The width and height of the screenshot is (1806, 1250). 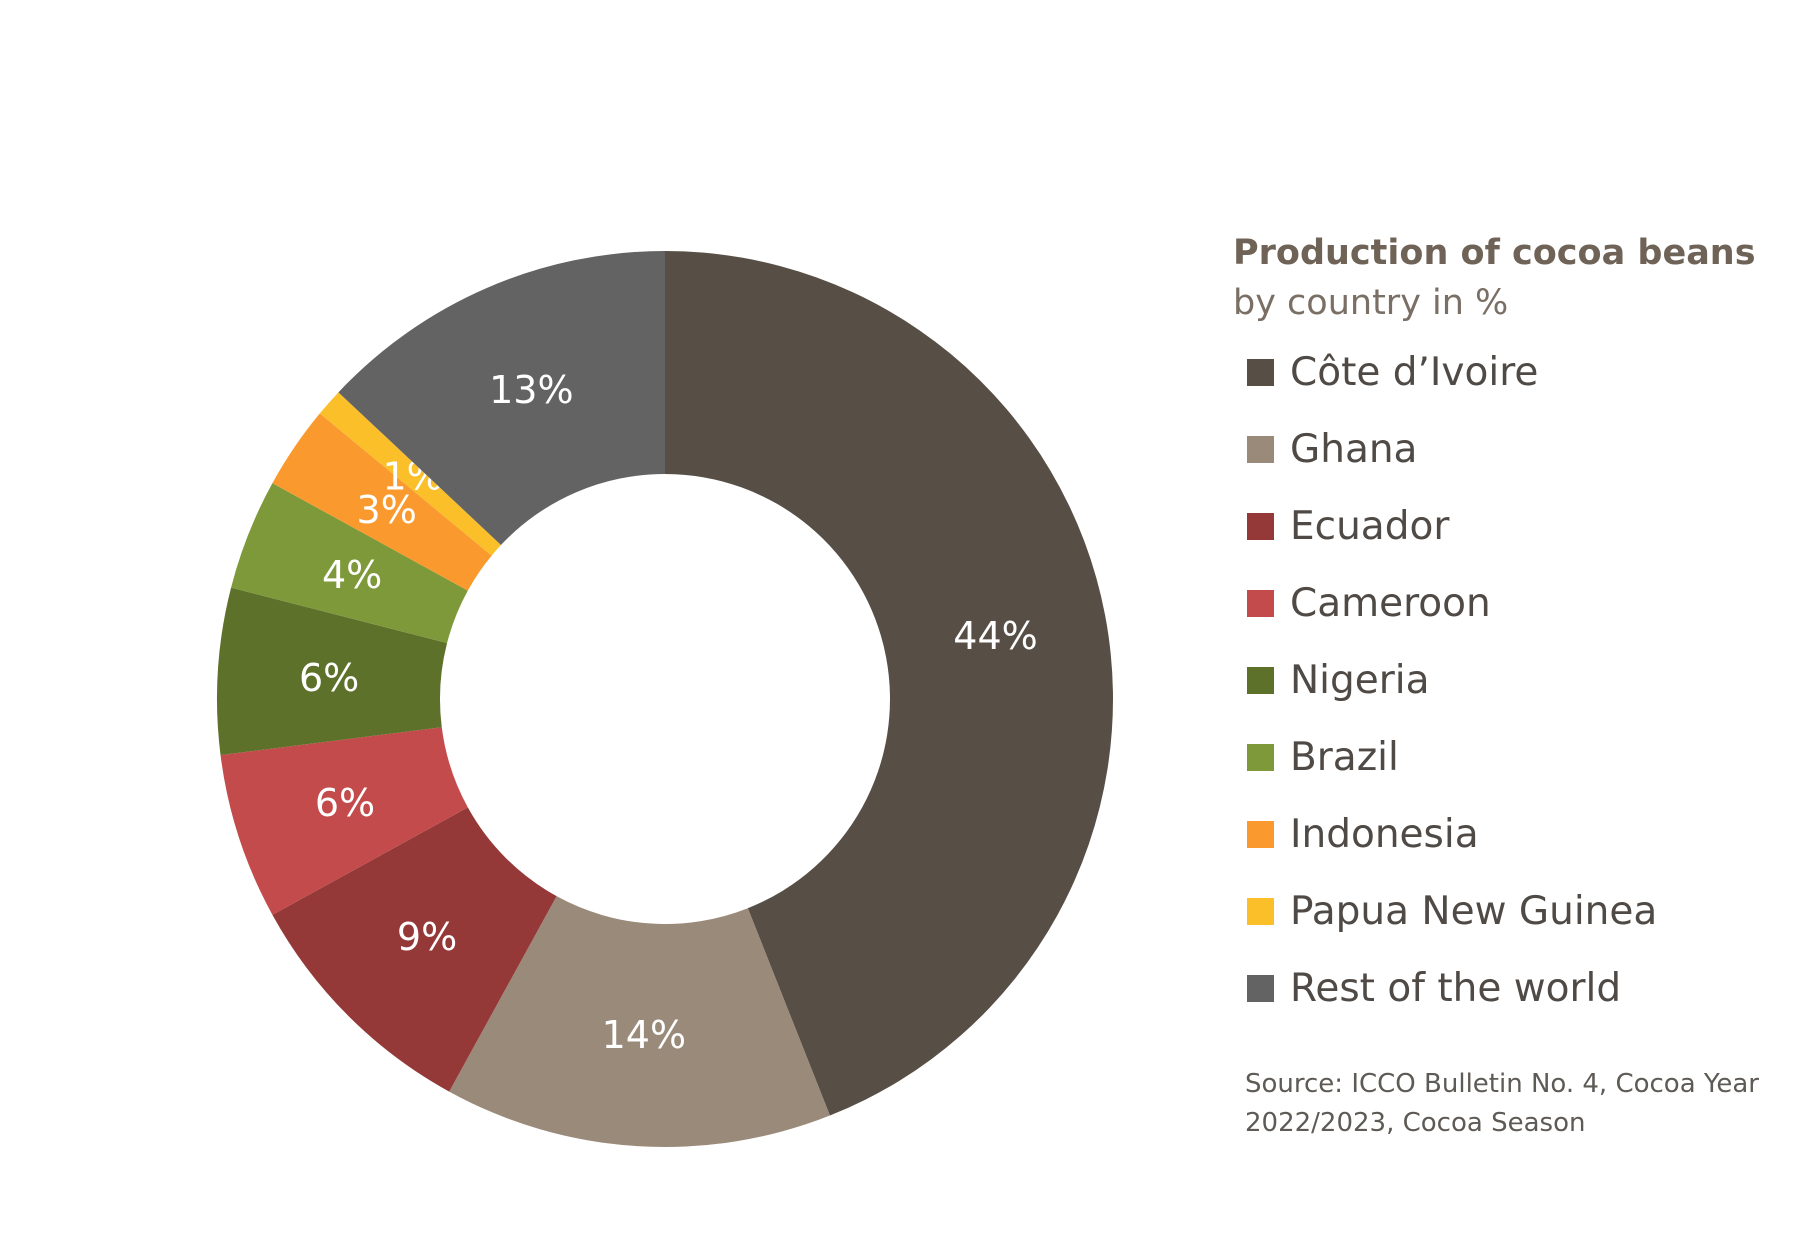 What do you see at coordinates (1494, 253) in the screenshot?
I see `chart-title: Production of cocoa beans` at bounding box center [1494, 253].